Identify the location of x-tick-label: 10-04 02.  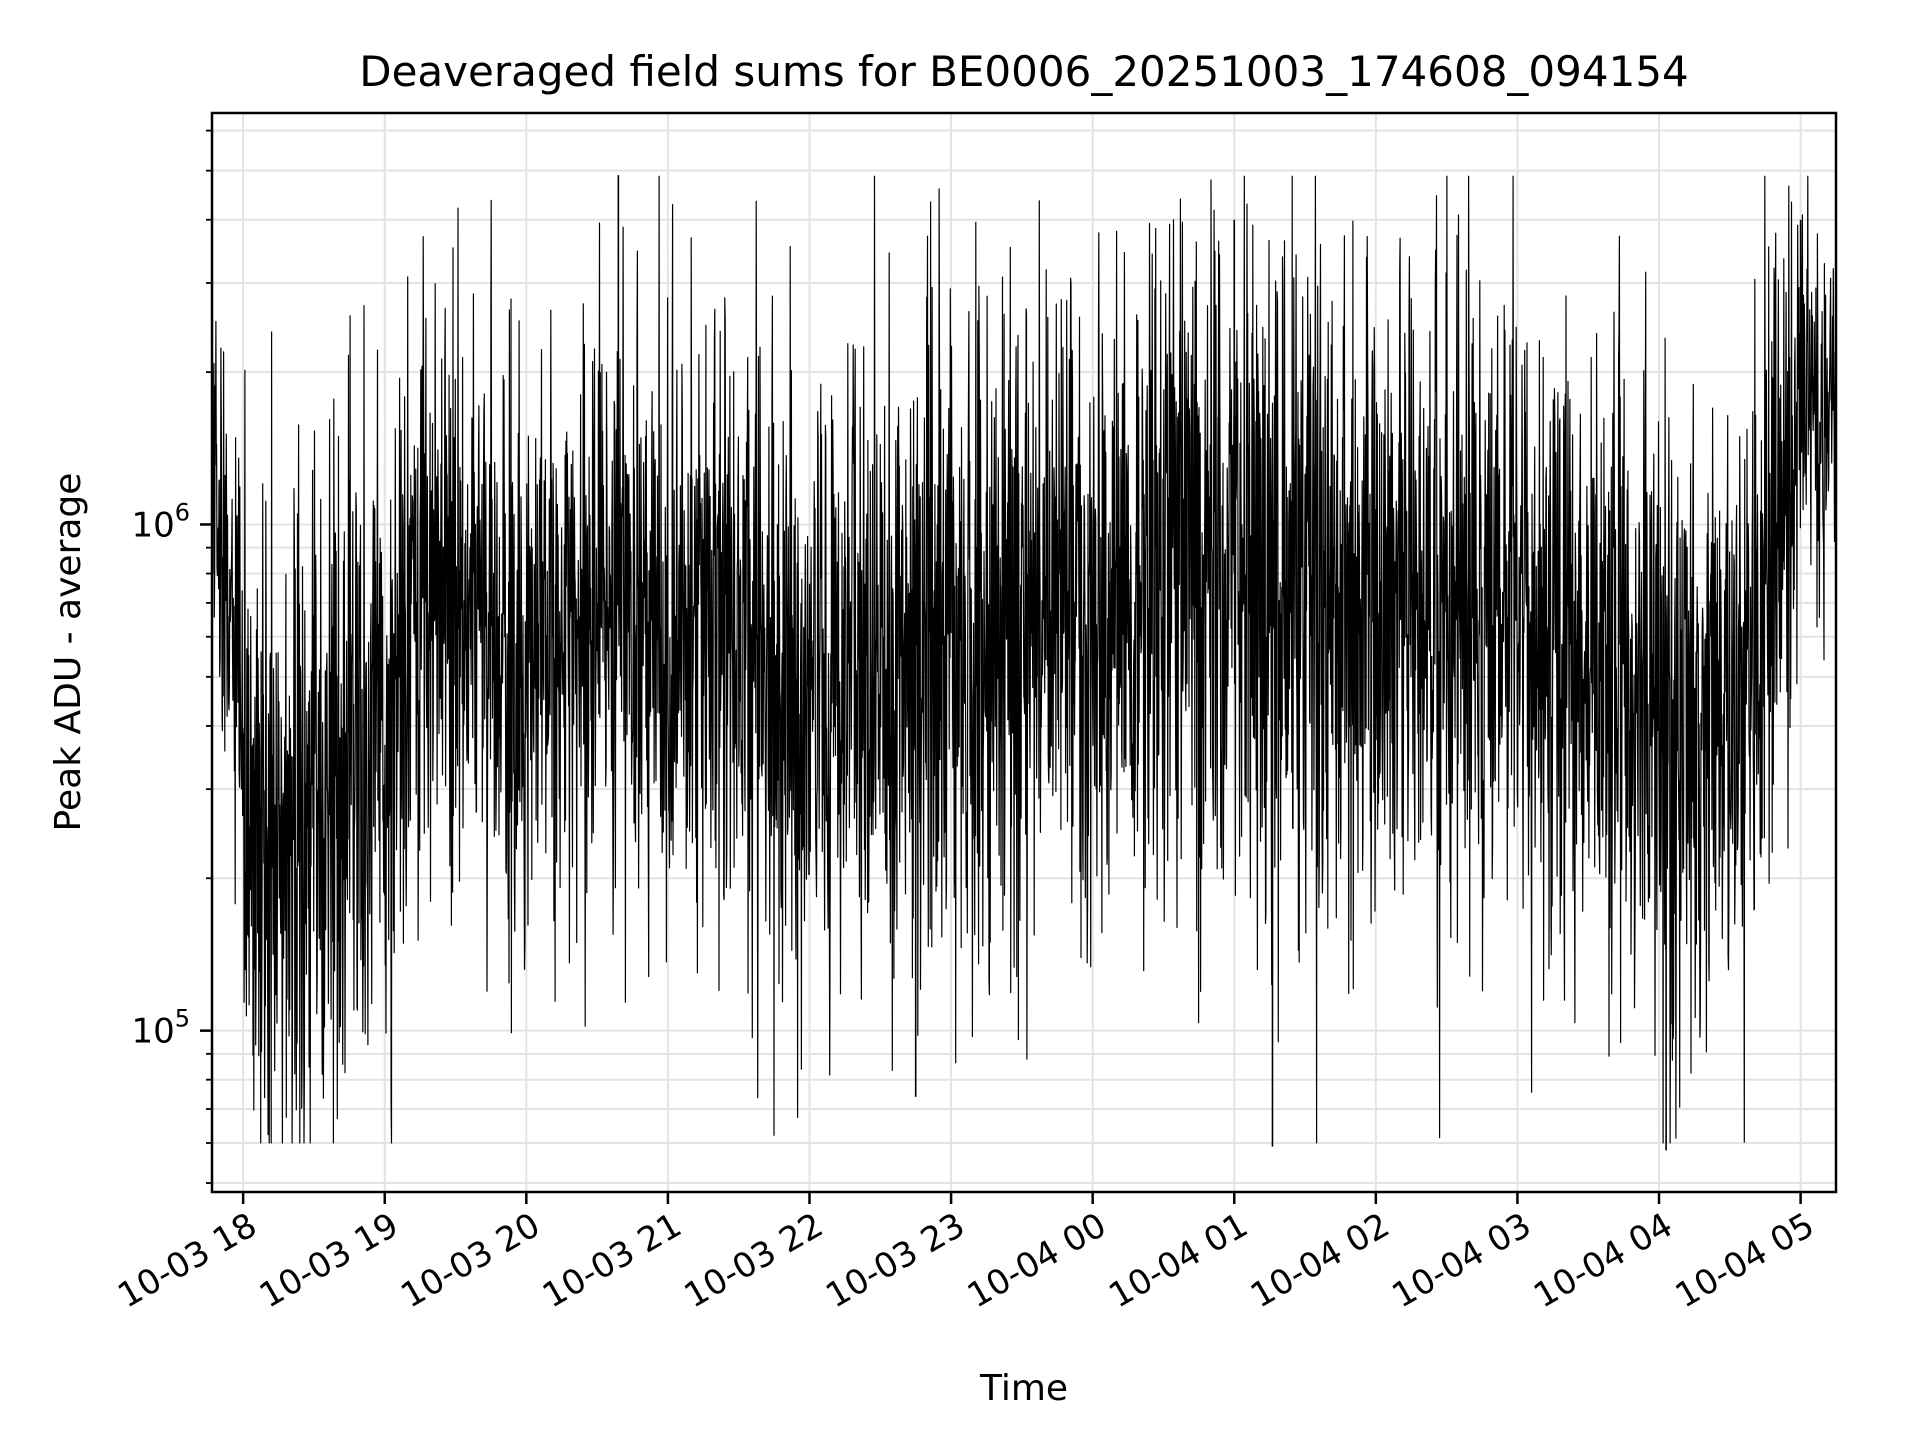
(1320, 1260).